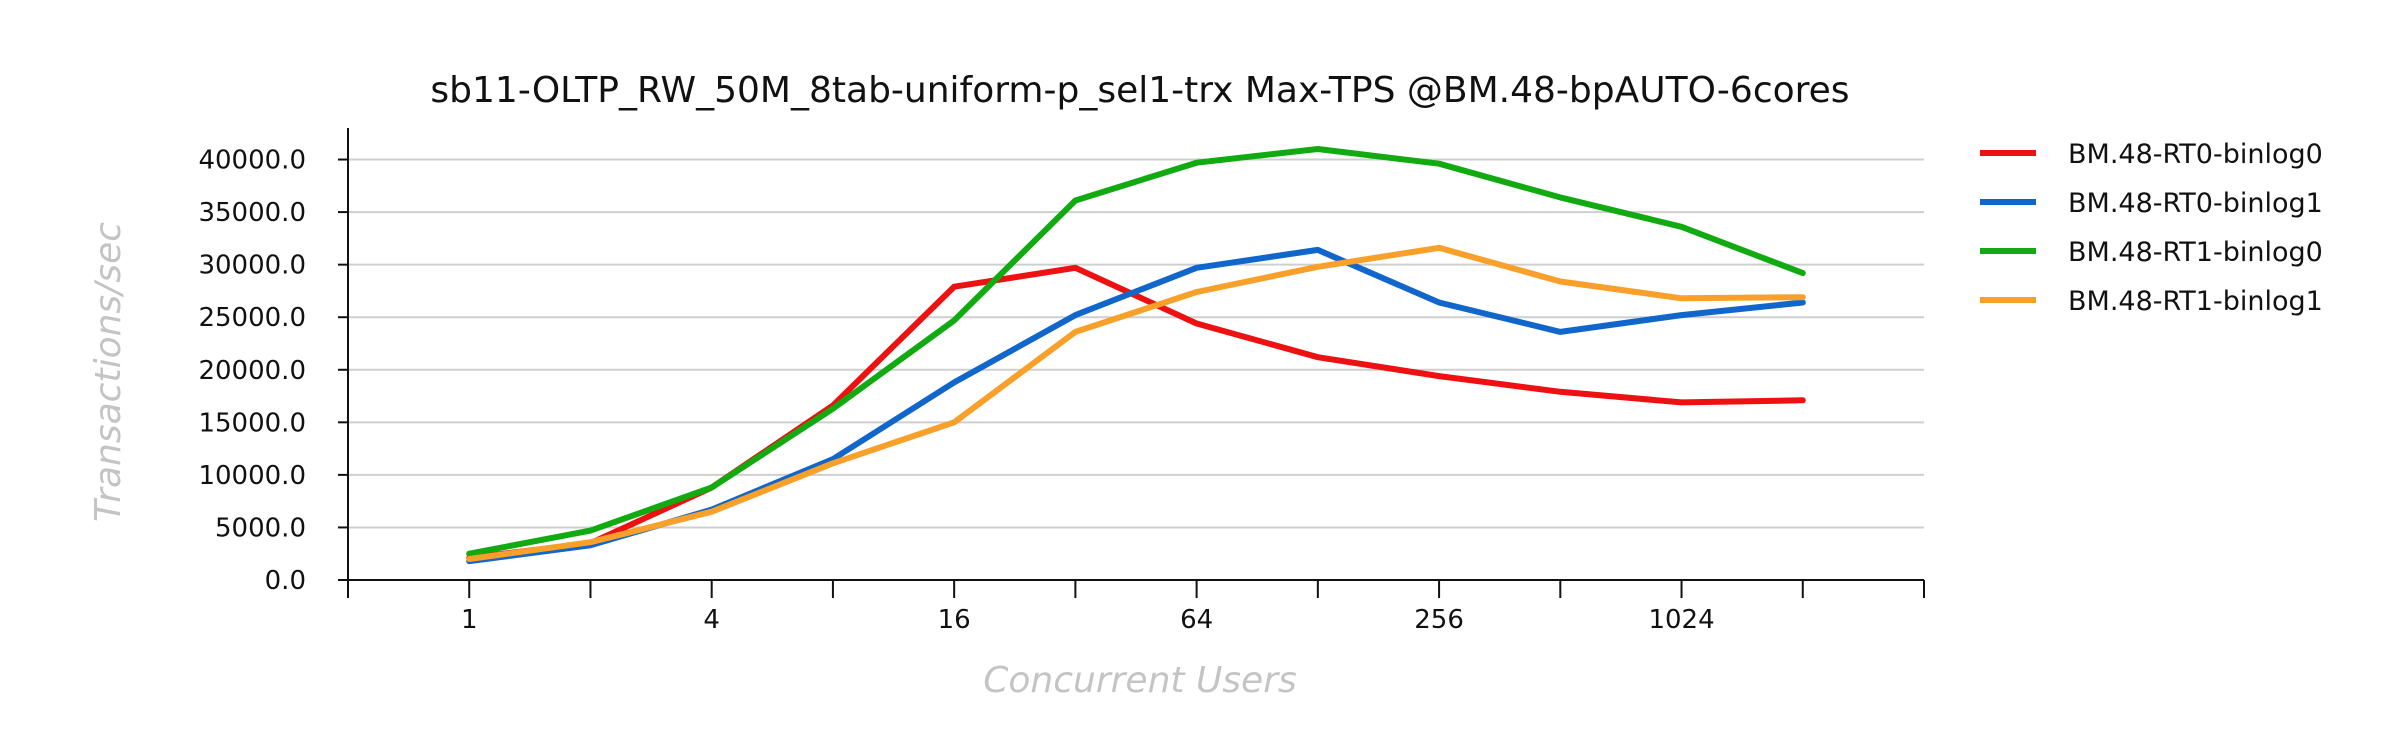  Describe the element at coordinates (954, 620) in the screenshot. I see `x-tick-label: 16` at that location.